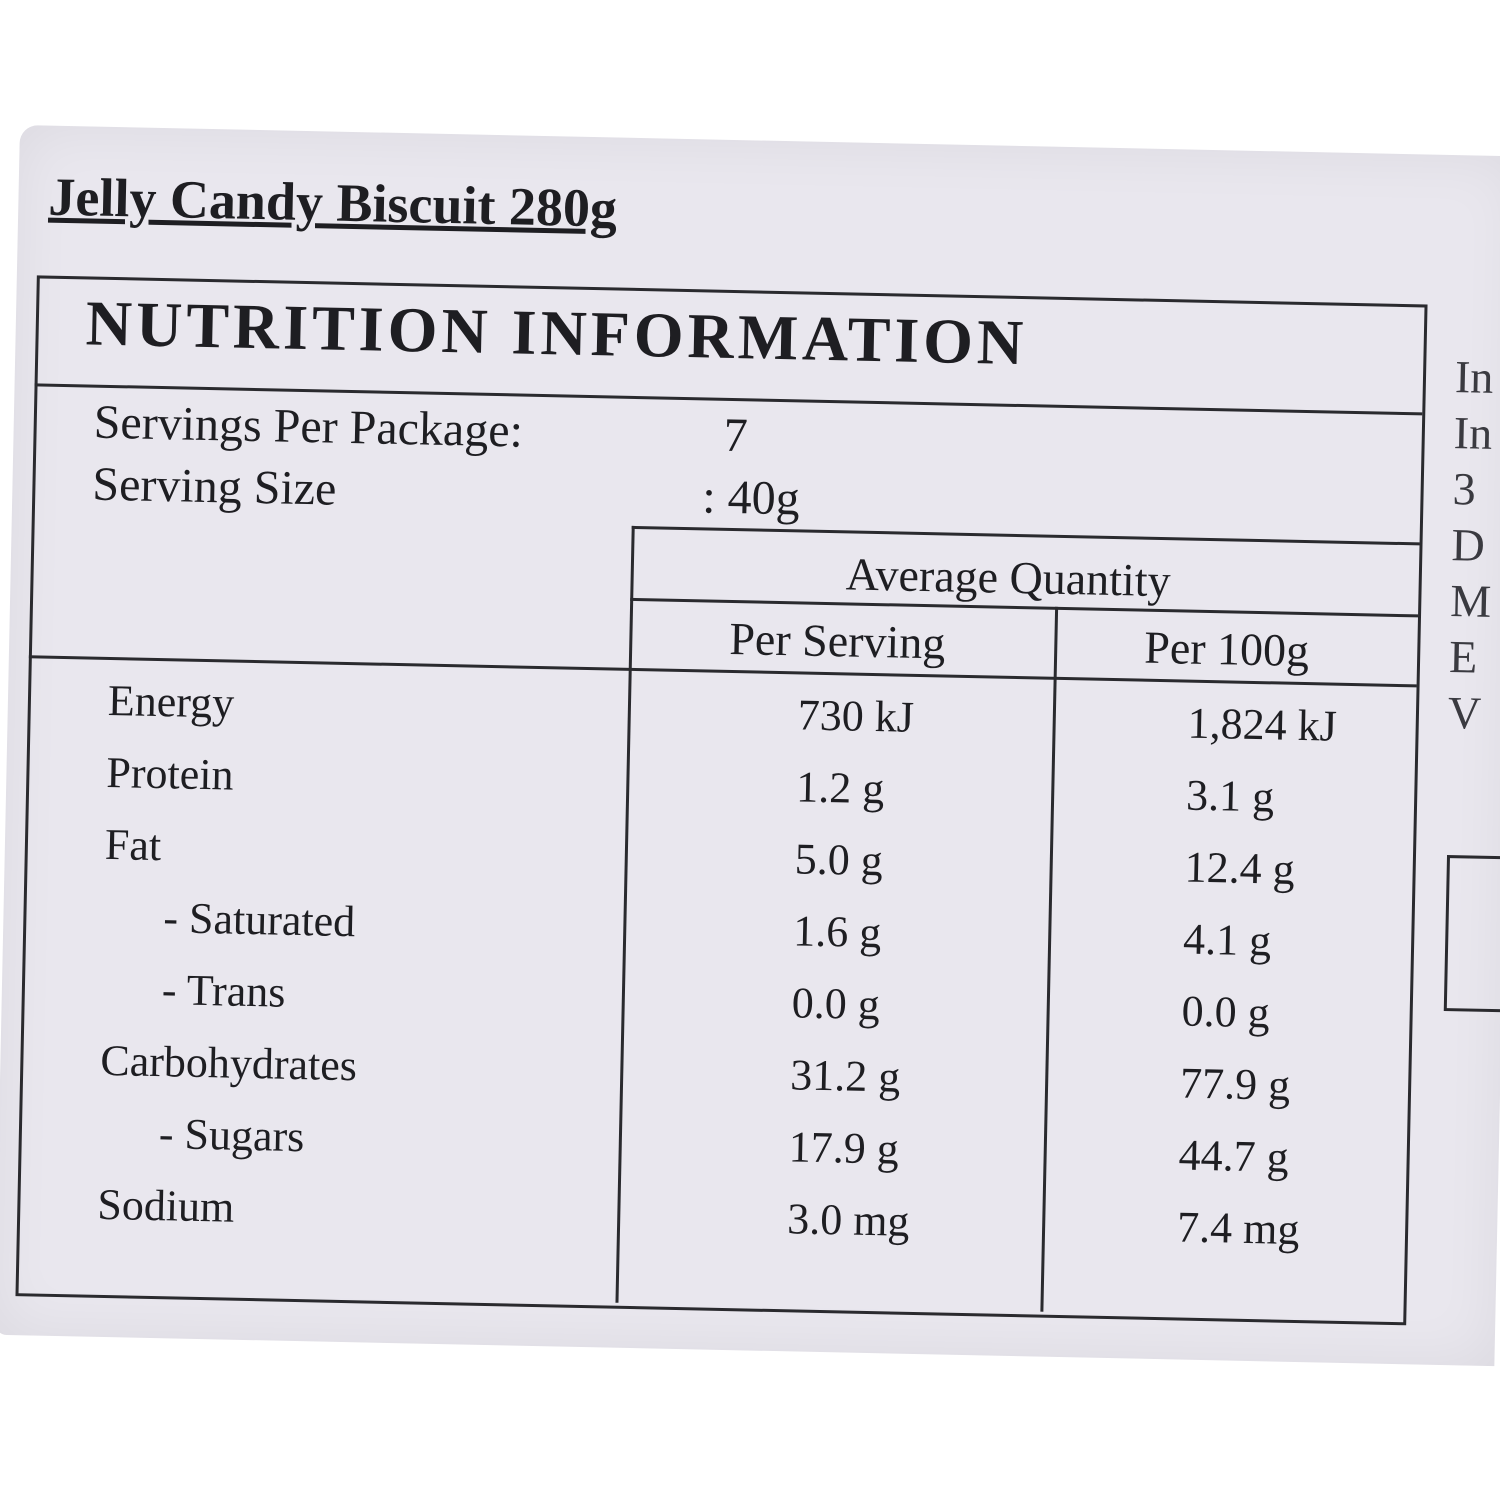 This screenshot has height=1500, width=1500. Describe the element at coordinates (1468, 545) in the screenshot. I see `side-text-fragment: D` at that location.